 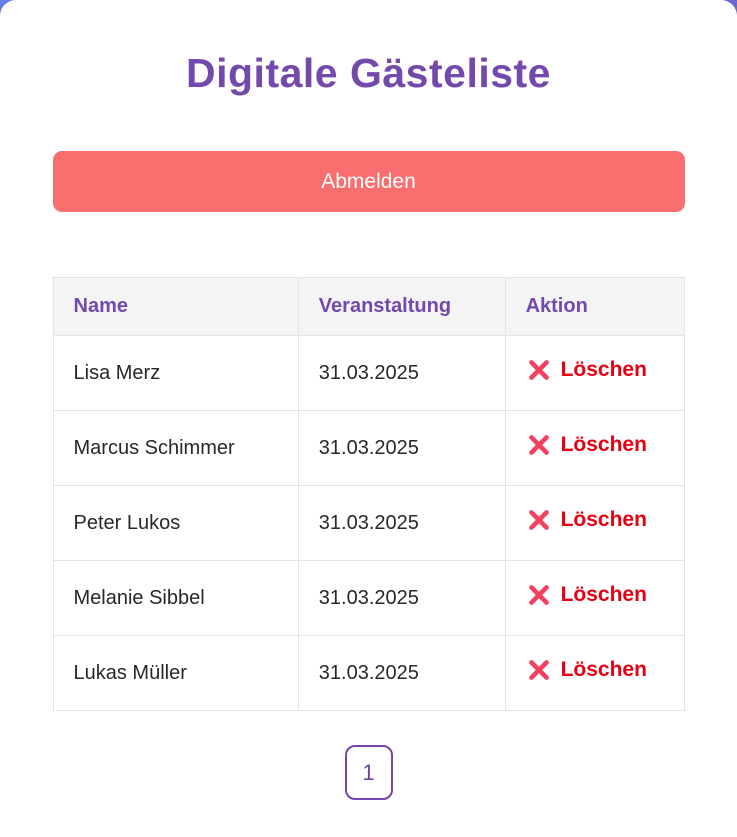 I want to click on table-row: Melanie Sibbel 31.03.2025 Löschen, so click(x=368, y=598).